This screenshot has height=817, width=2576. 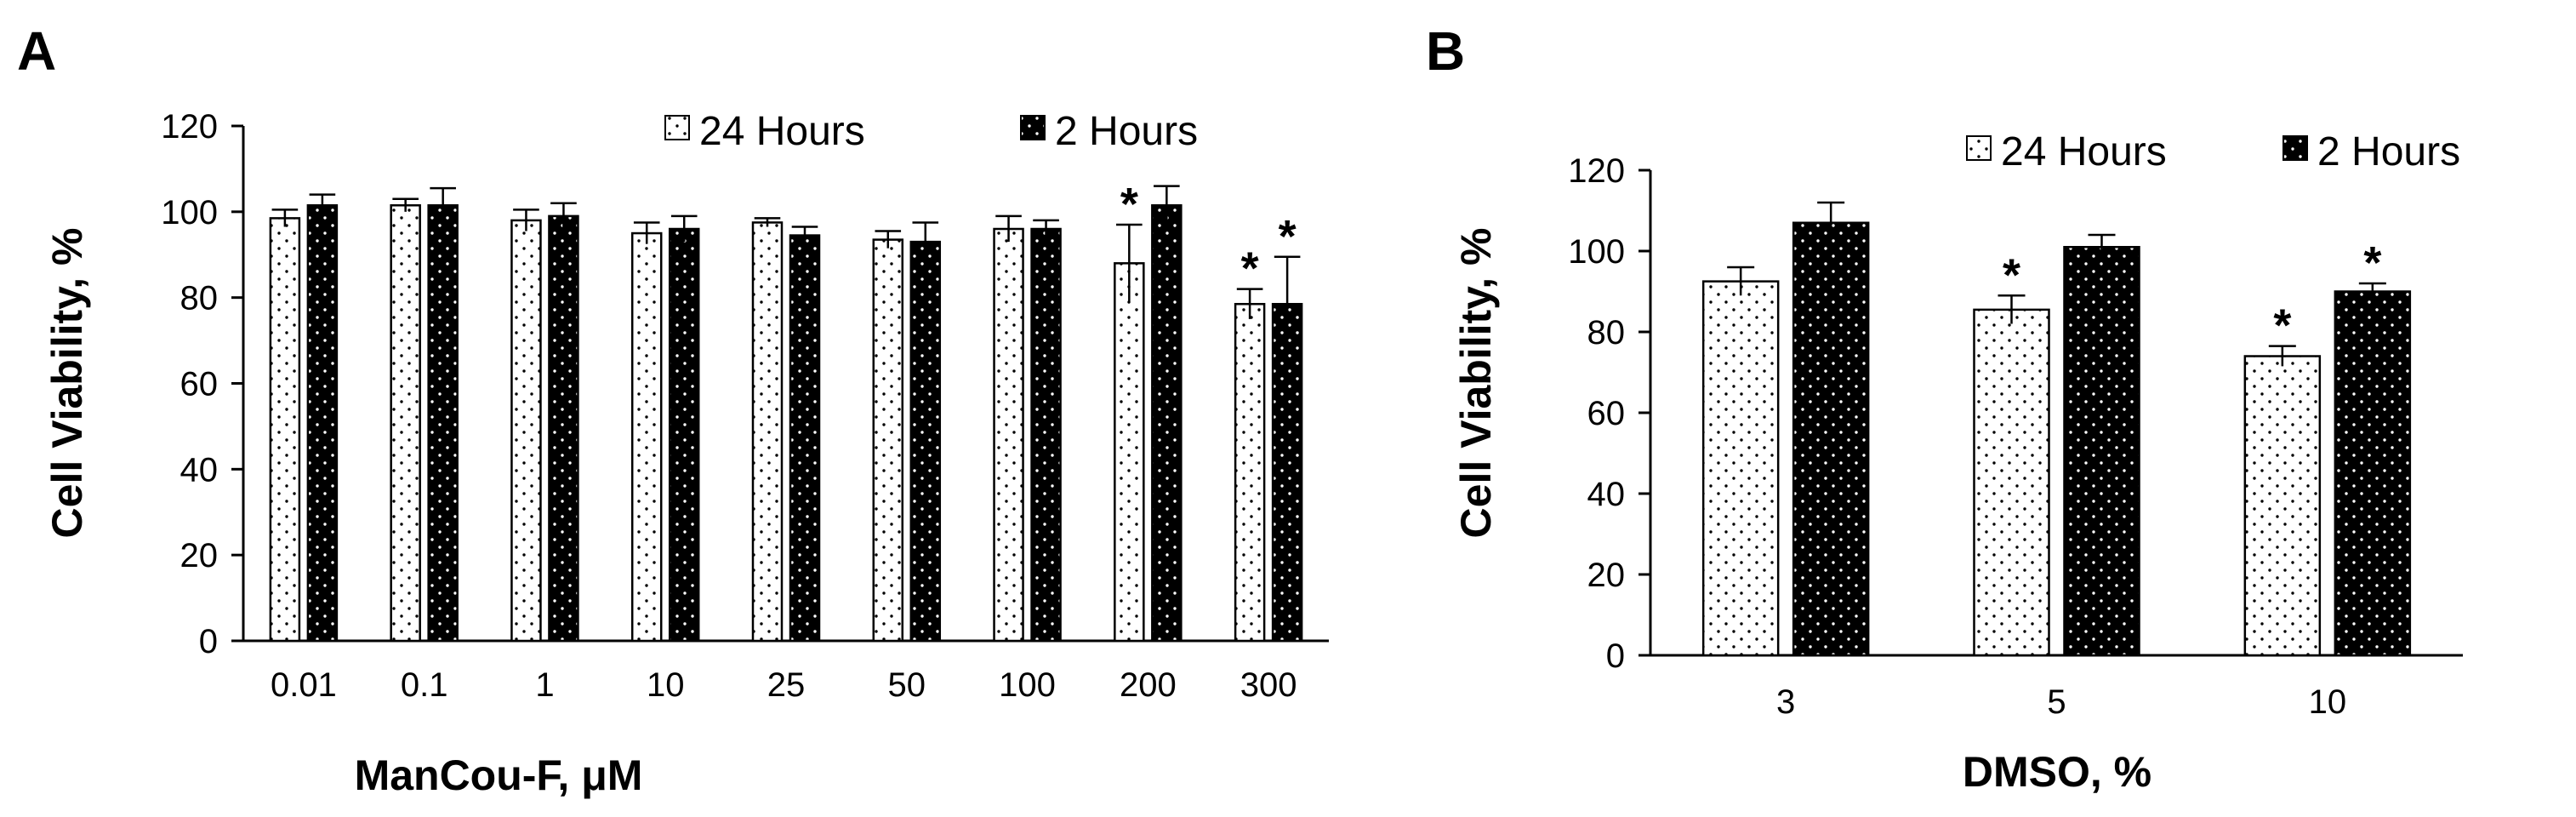 What do you see at coordinates (545, 685) in the screenshot?
I see `x-tick-label: 1` at bounding box center [545, 685].